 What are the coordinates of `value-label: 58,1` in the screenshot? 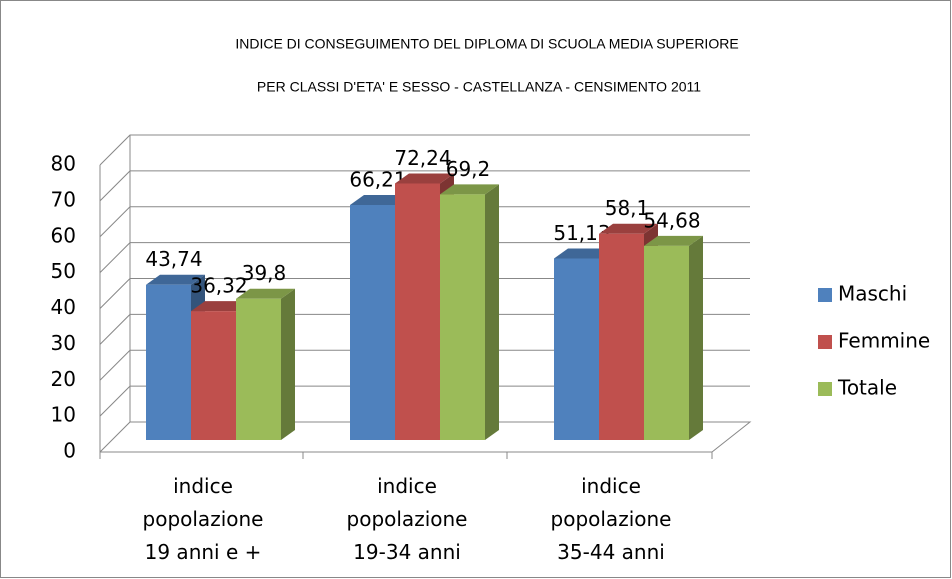 It's located at (627, 208).